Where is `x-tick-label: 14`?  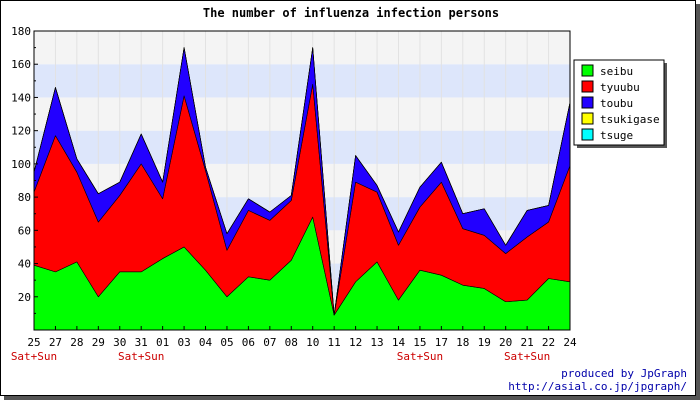
x-tick-label: 14 is located at coordinates (399, 342).